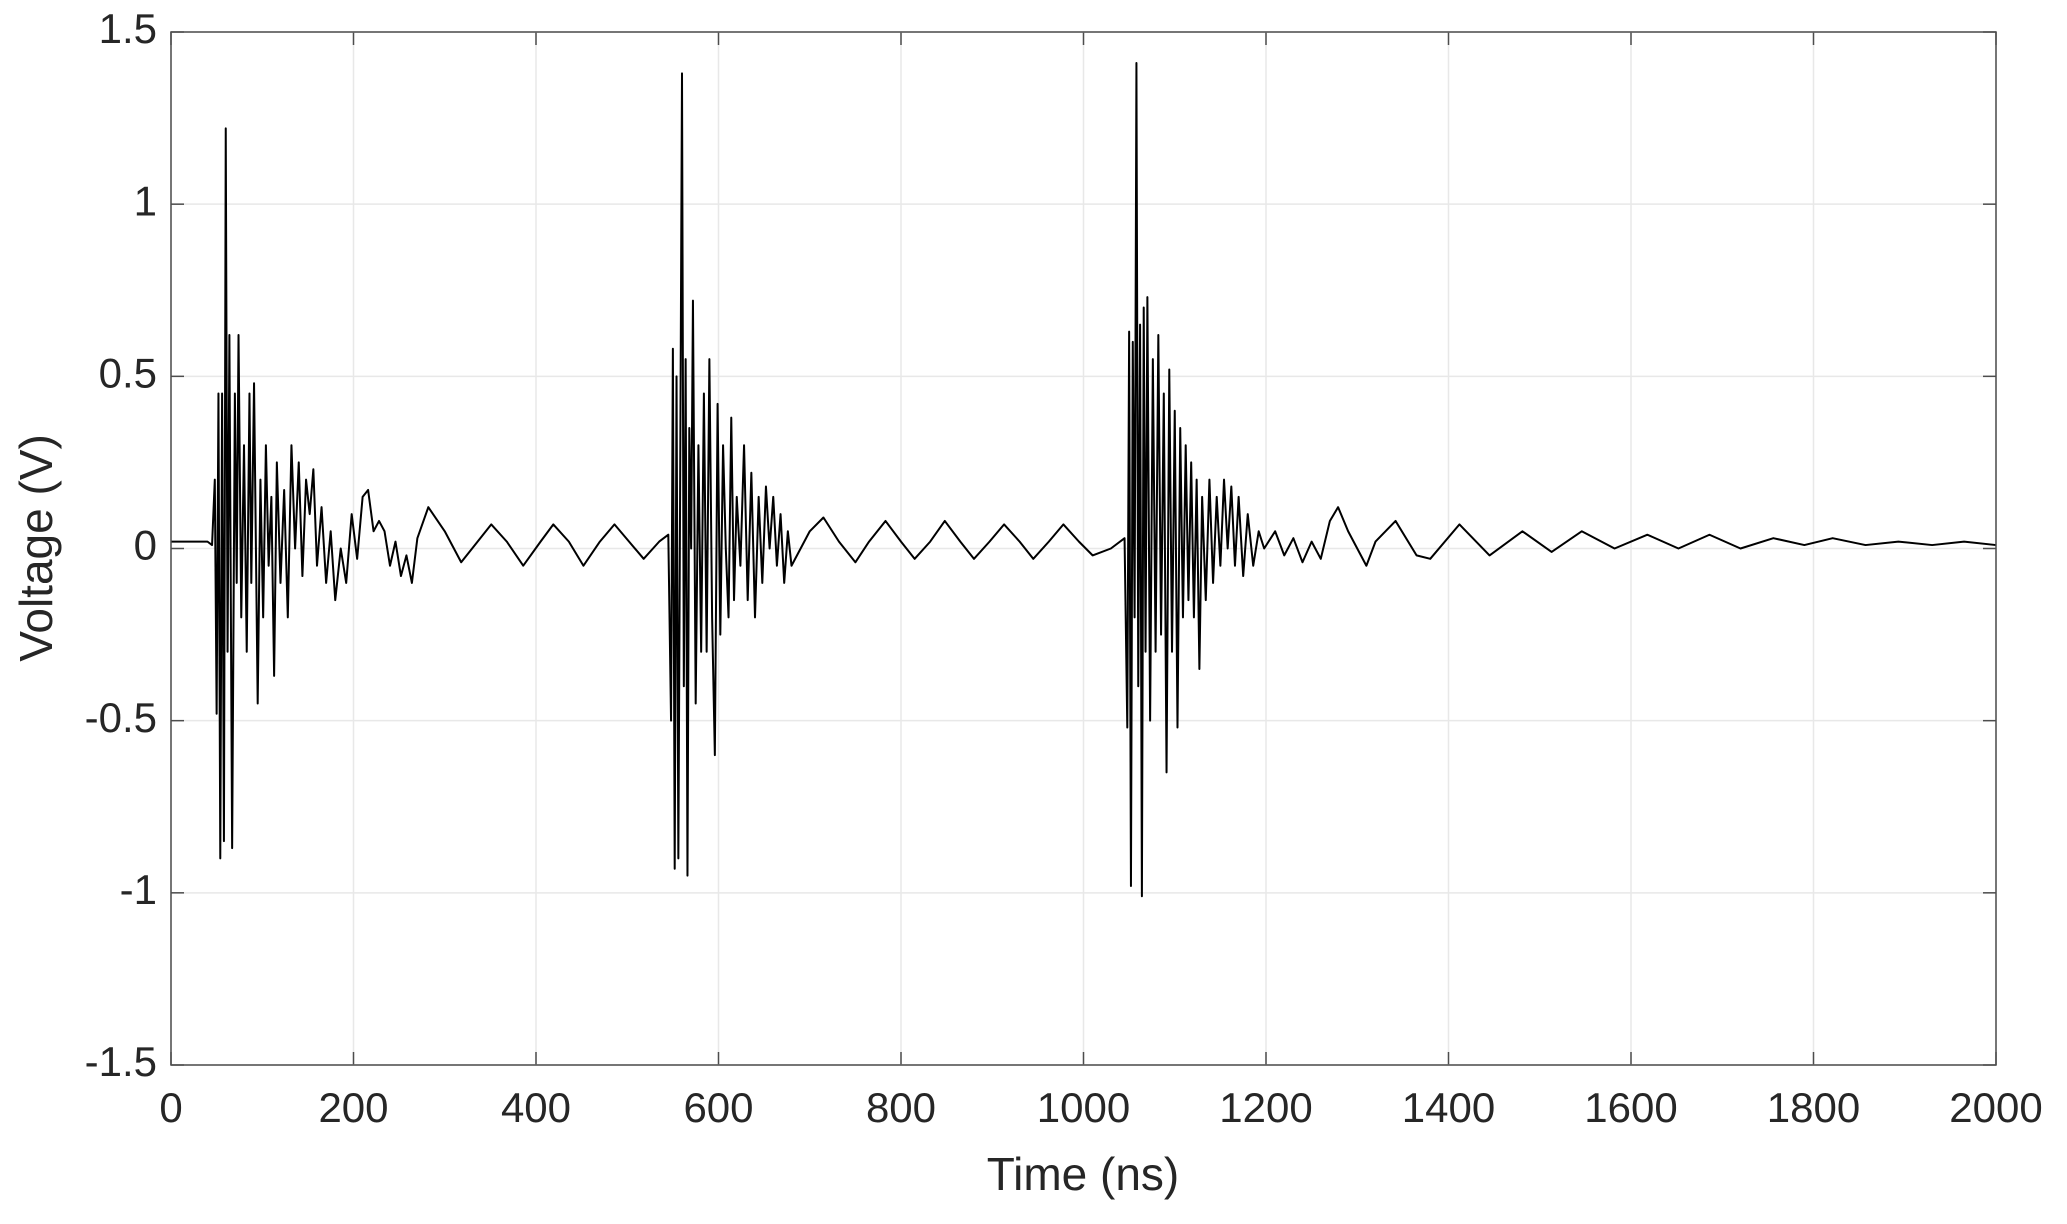  I want to click on x-axis-label: Time (ns), so click(1083, 1174).